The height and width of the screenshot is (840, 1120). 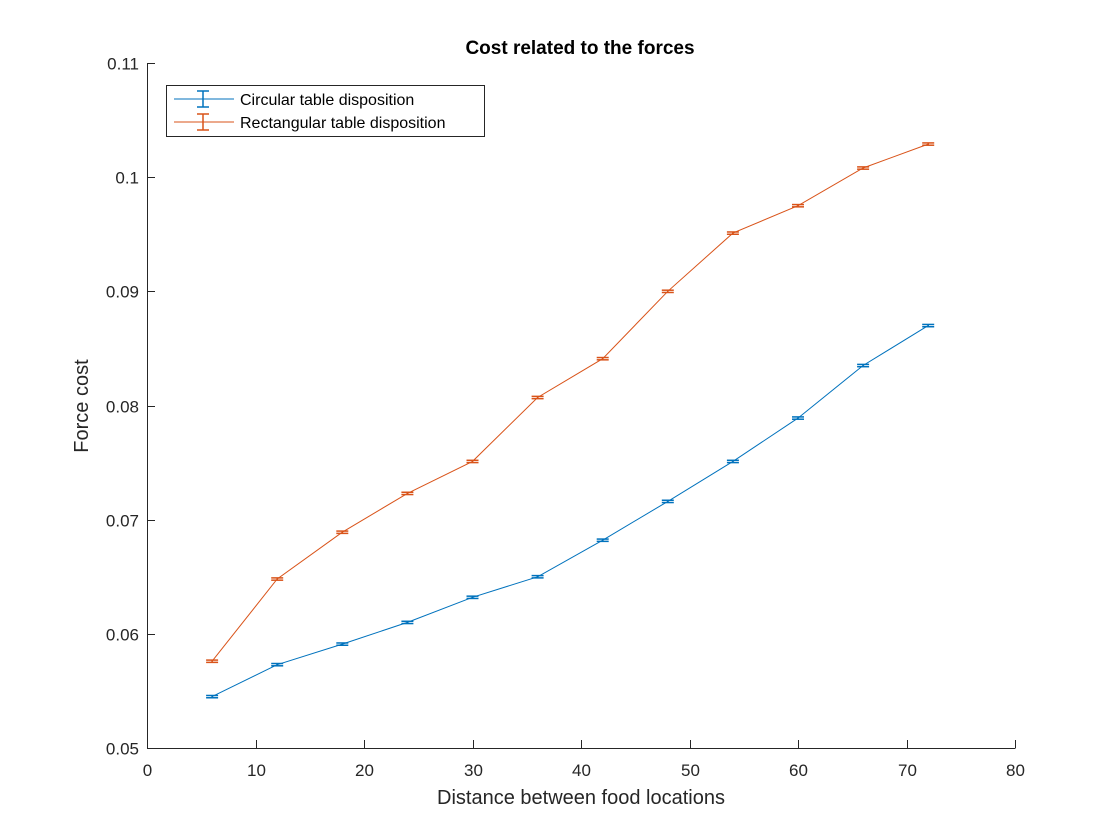 I want to click on x-tick-label: 20, so click(x=364, y=770).